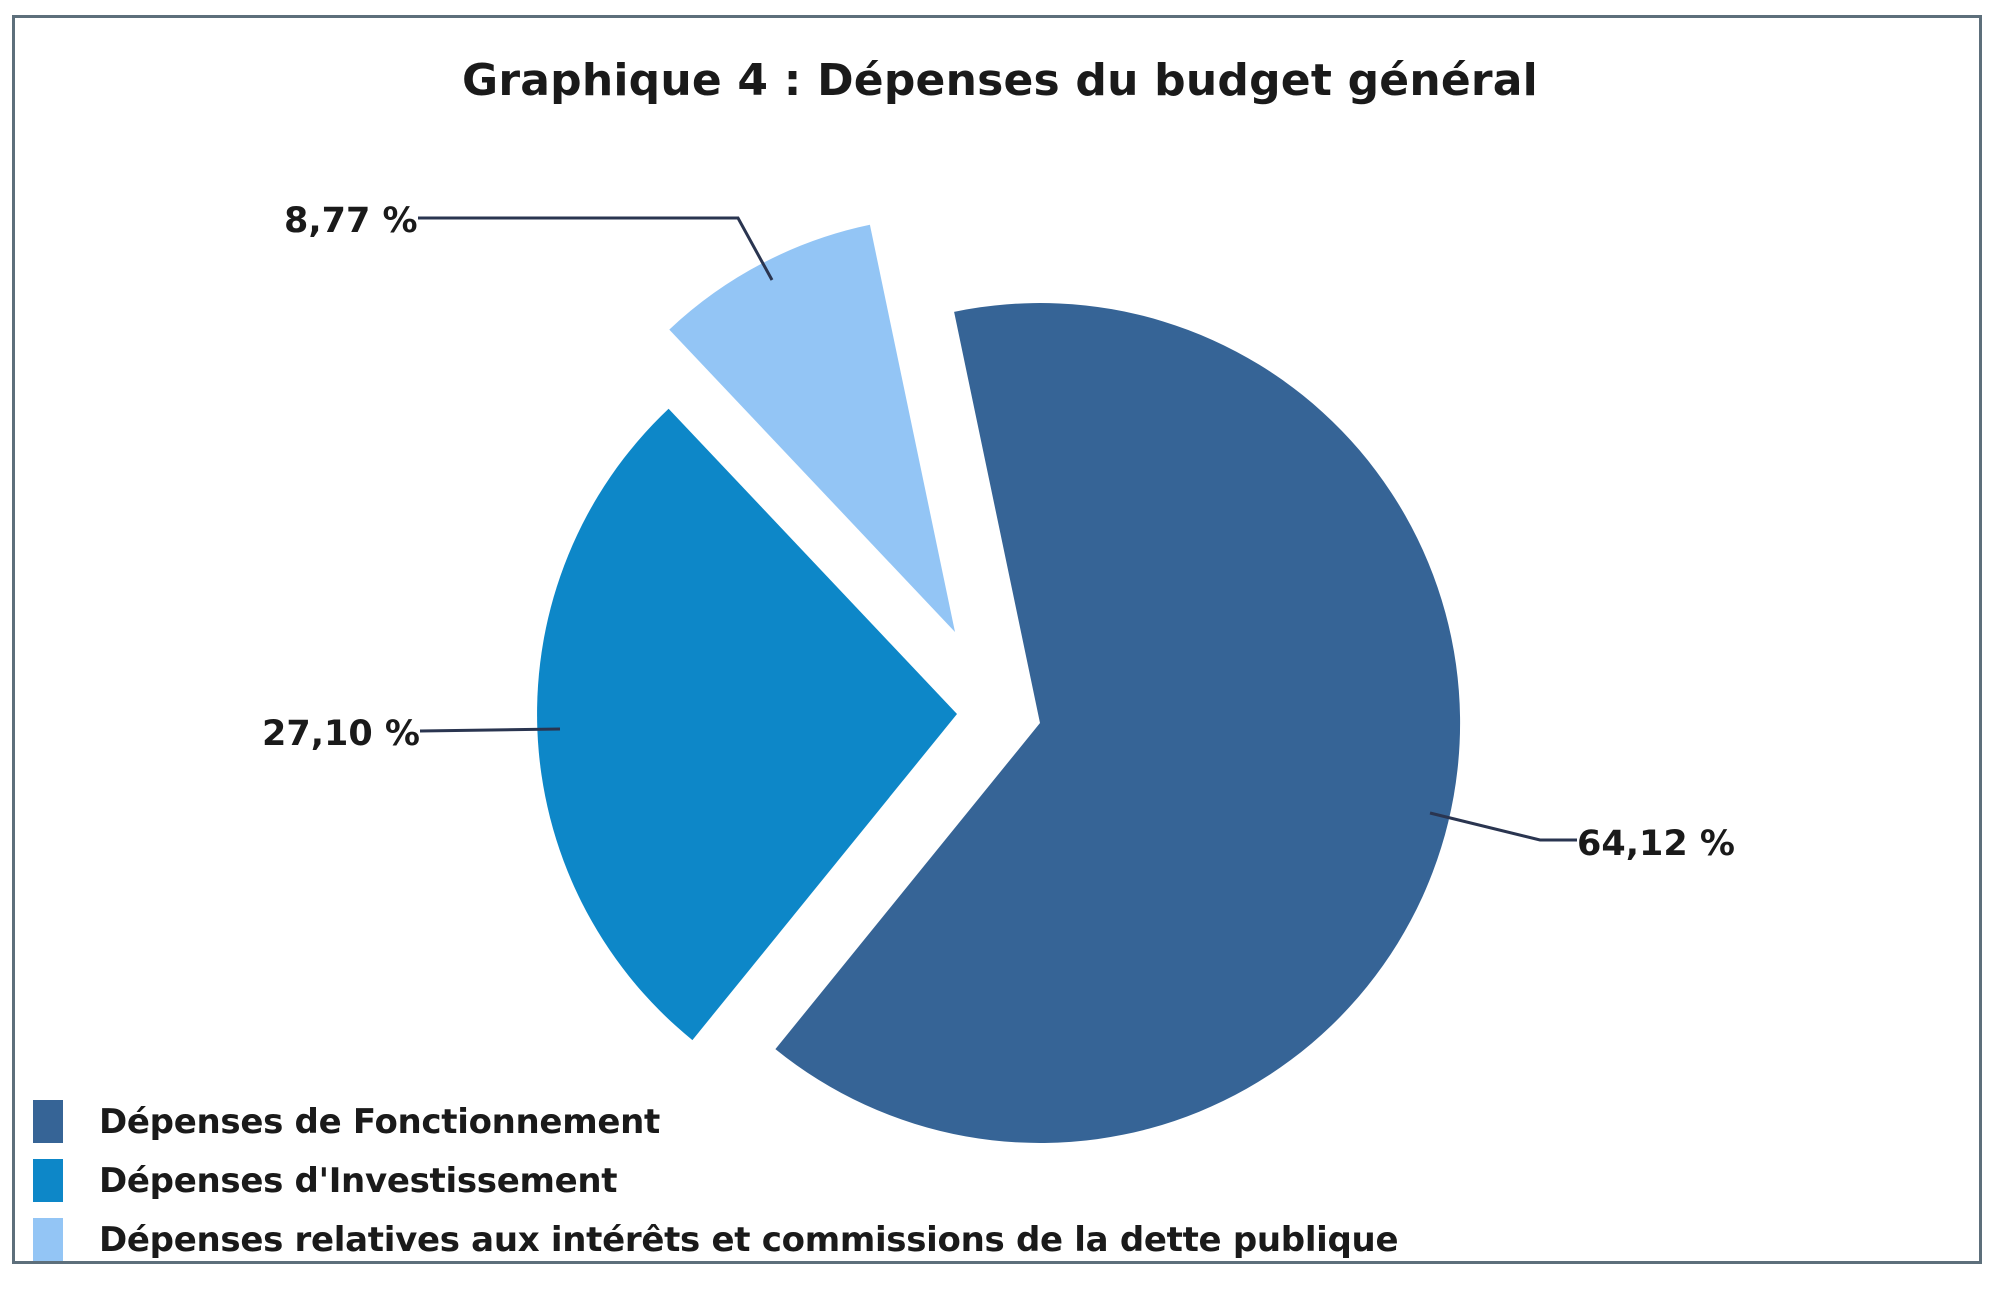 This screenshot has height=1290, width=2000. What do you see at coordinates (812, 428) in the screenshot?
I see `slice-dette` at bounding box center [812, 428].